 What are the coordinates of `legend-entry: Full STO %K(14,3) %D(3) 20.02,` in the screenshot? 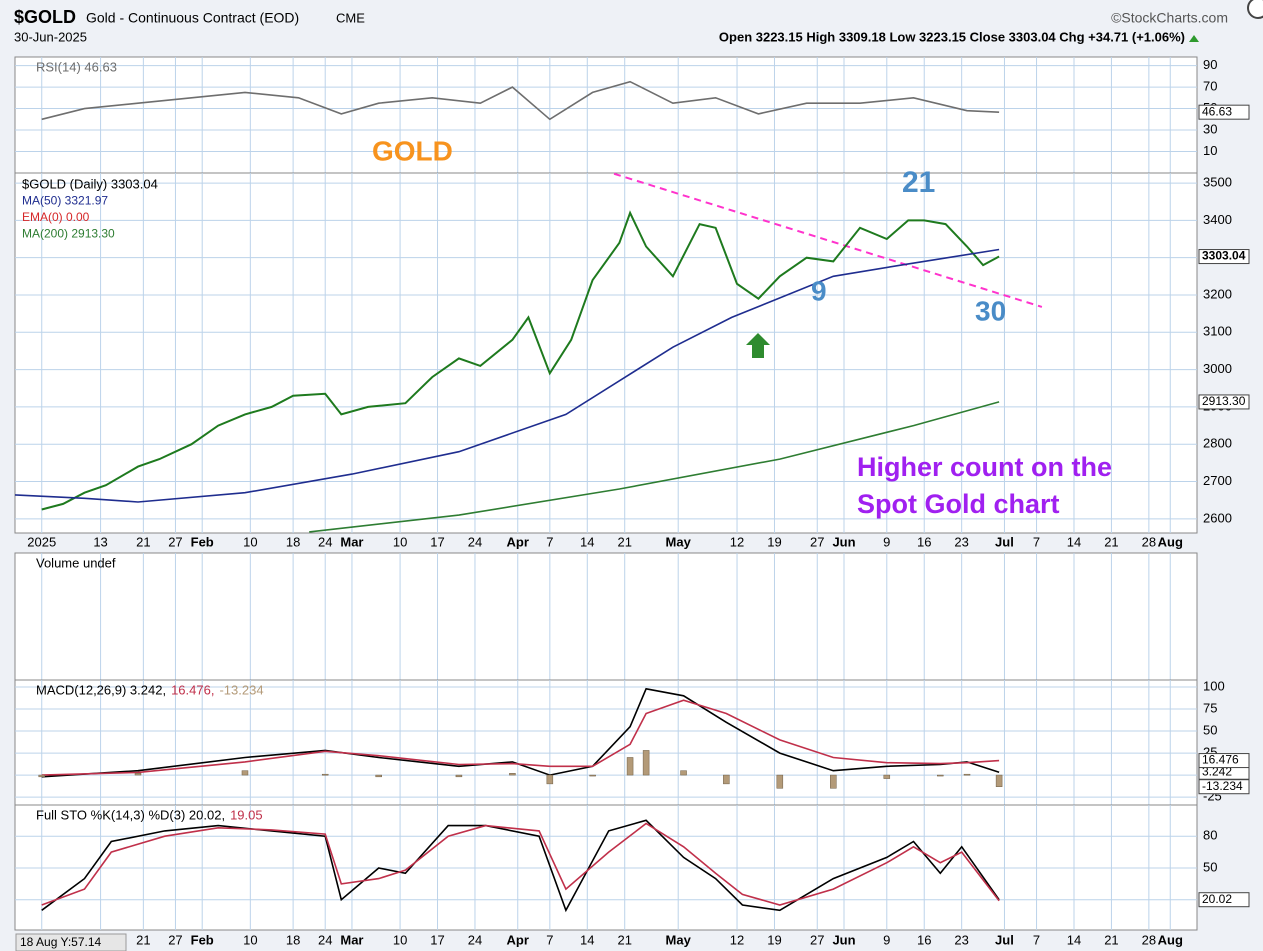 It's located at (130, 814).